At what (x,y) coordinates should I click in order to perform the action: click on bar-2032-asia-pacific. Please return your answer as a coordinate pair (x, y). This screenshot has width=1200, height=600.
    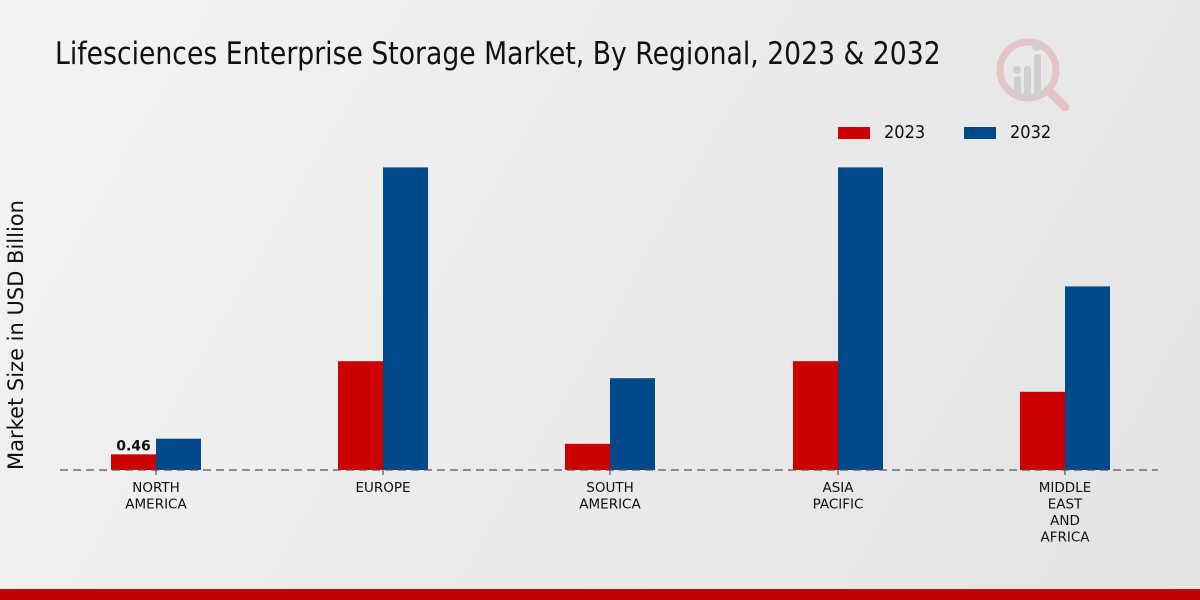
    Looking at the image, I should click on (860, 318).